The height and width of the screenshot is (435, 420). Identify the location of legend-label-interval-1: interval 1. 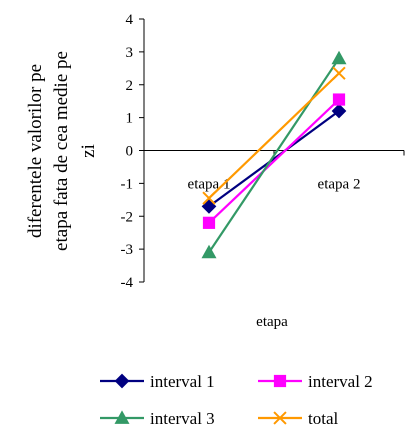
(182, 381).